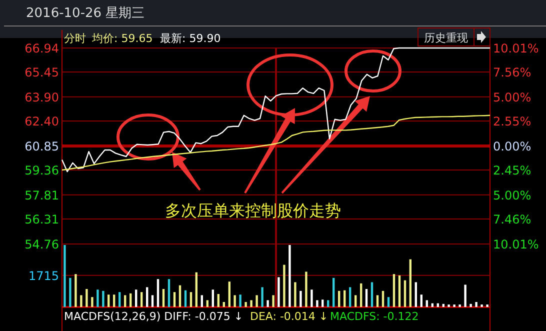 Image resolution: width=546 pixels, height=331 pixels. Describe the element at coordinates (41, 219) in the screenshot. I see `y-tick-label: 56.31` at that location.